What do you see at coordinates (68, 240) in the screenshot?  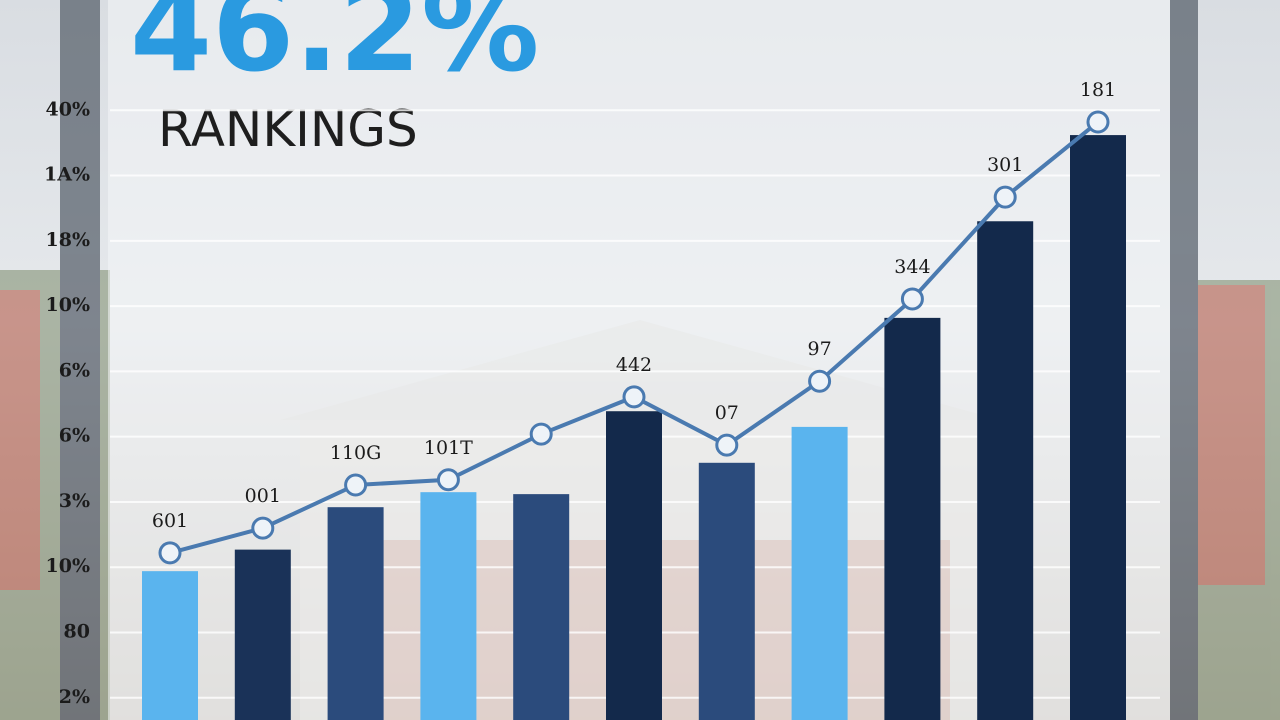 I see `y-tick-label: 18%` at bounding box center [68, 240].